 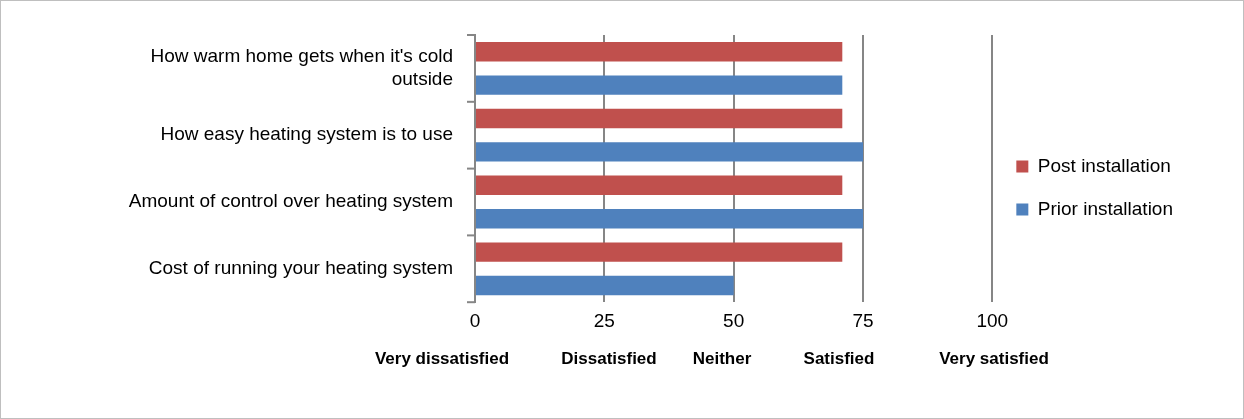 What do you see at coordinates (722, 359) in the screenshot?
I see `text: Neither` at bounding box center [722, 359].